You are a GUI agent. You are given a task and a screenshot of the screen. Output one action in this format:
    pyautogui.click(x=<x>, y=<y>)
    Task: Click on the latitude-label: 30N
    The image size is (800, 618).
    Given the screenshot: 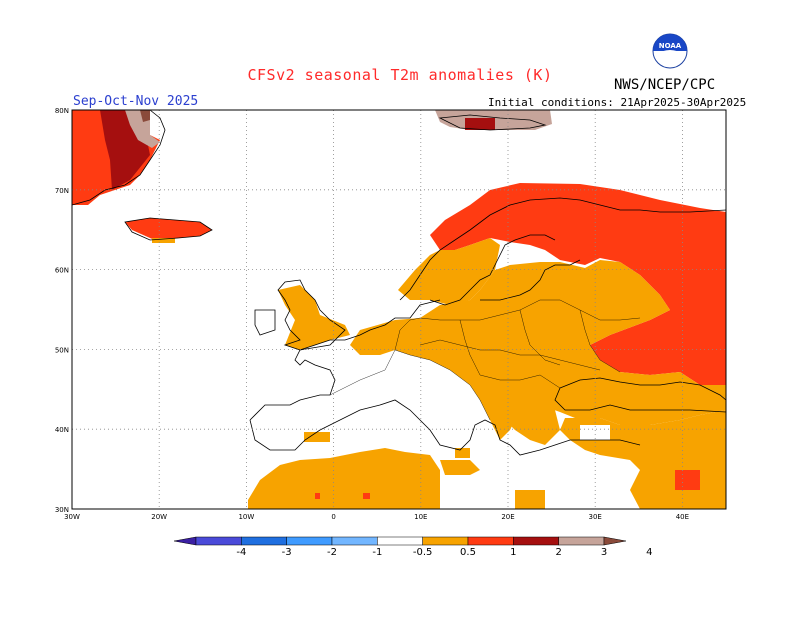 What is the action you would take?
    pyautogui.click(x=62, y=510)
    